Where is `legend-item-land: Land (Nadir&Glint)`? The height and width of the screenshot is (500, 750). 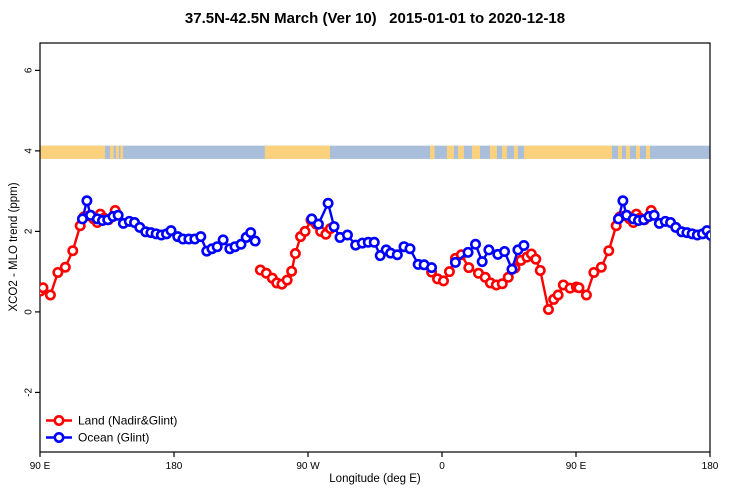 legend-item-land: Land (Nadir&Glint) is located at coordinates (111, 421).